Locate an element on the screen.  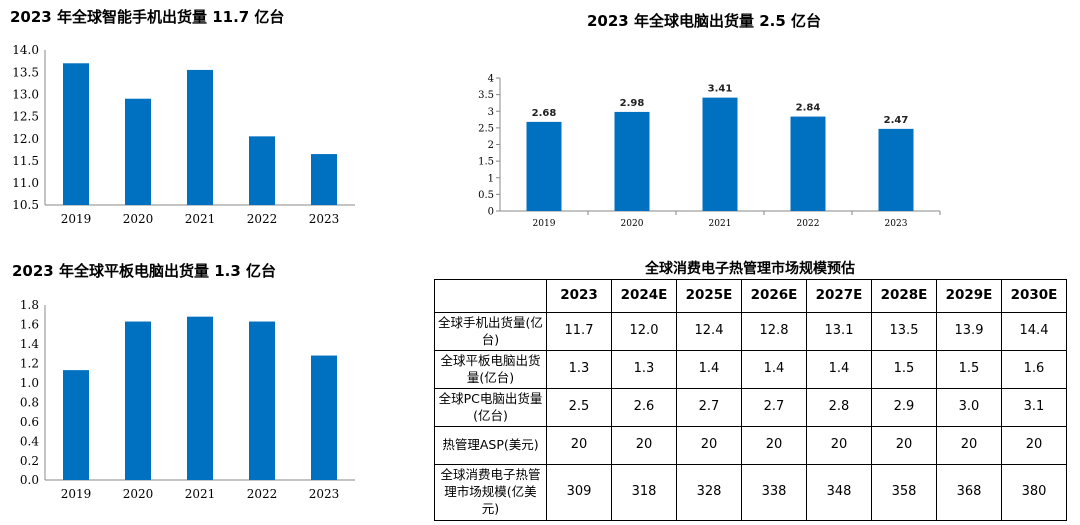
table-cell: 13.9 is located at coordinates (969, 331).